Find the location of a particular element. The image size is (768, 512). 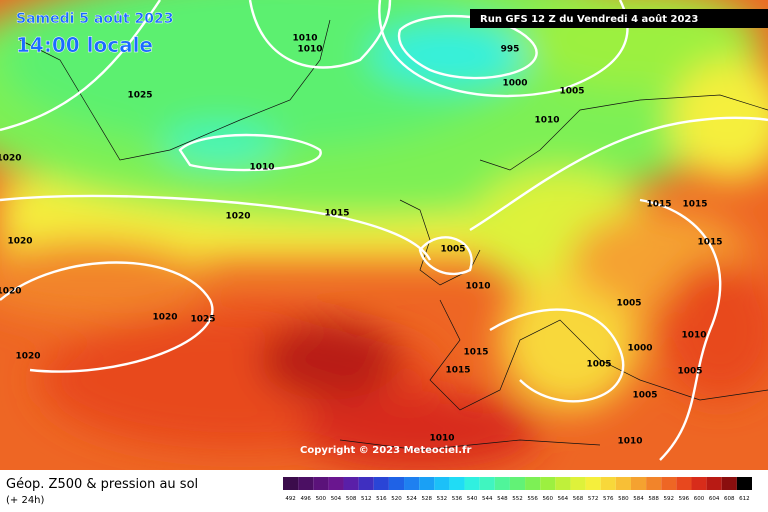

scale-label: 500 is located at coordinates (321, 499).